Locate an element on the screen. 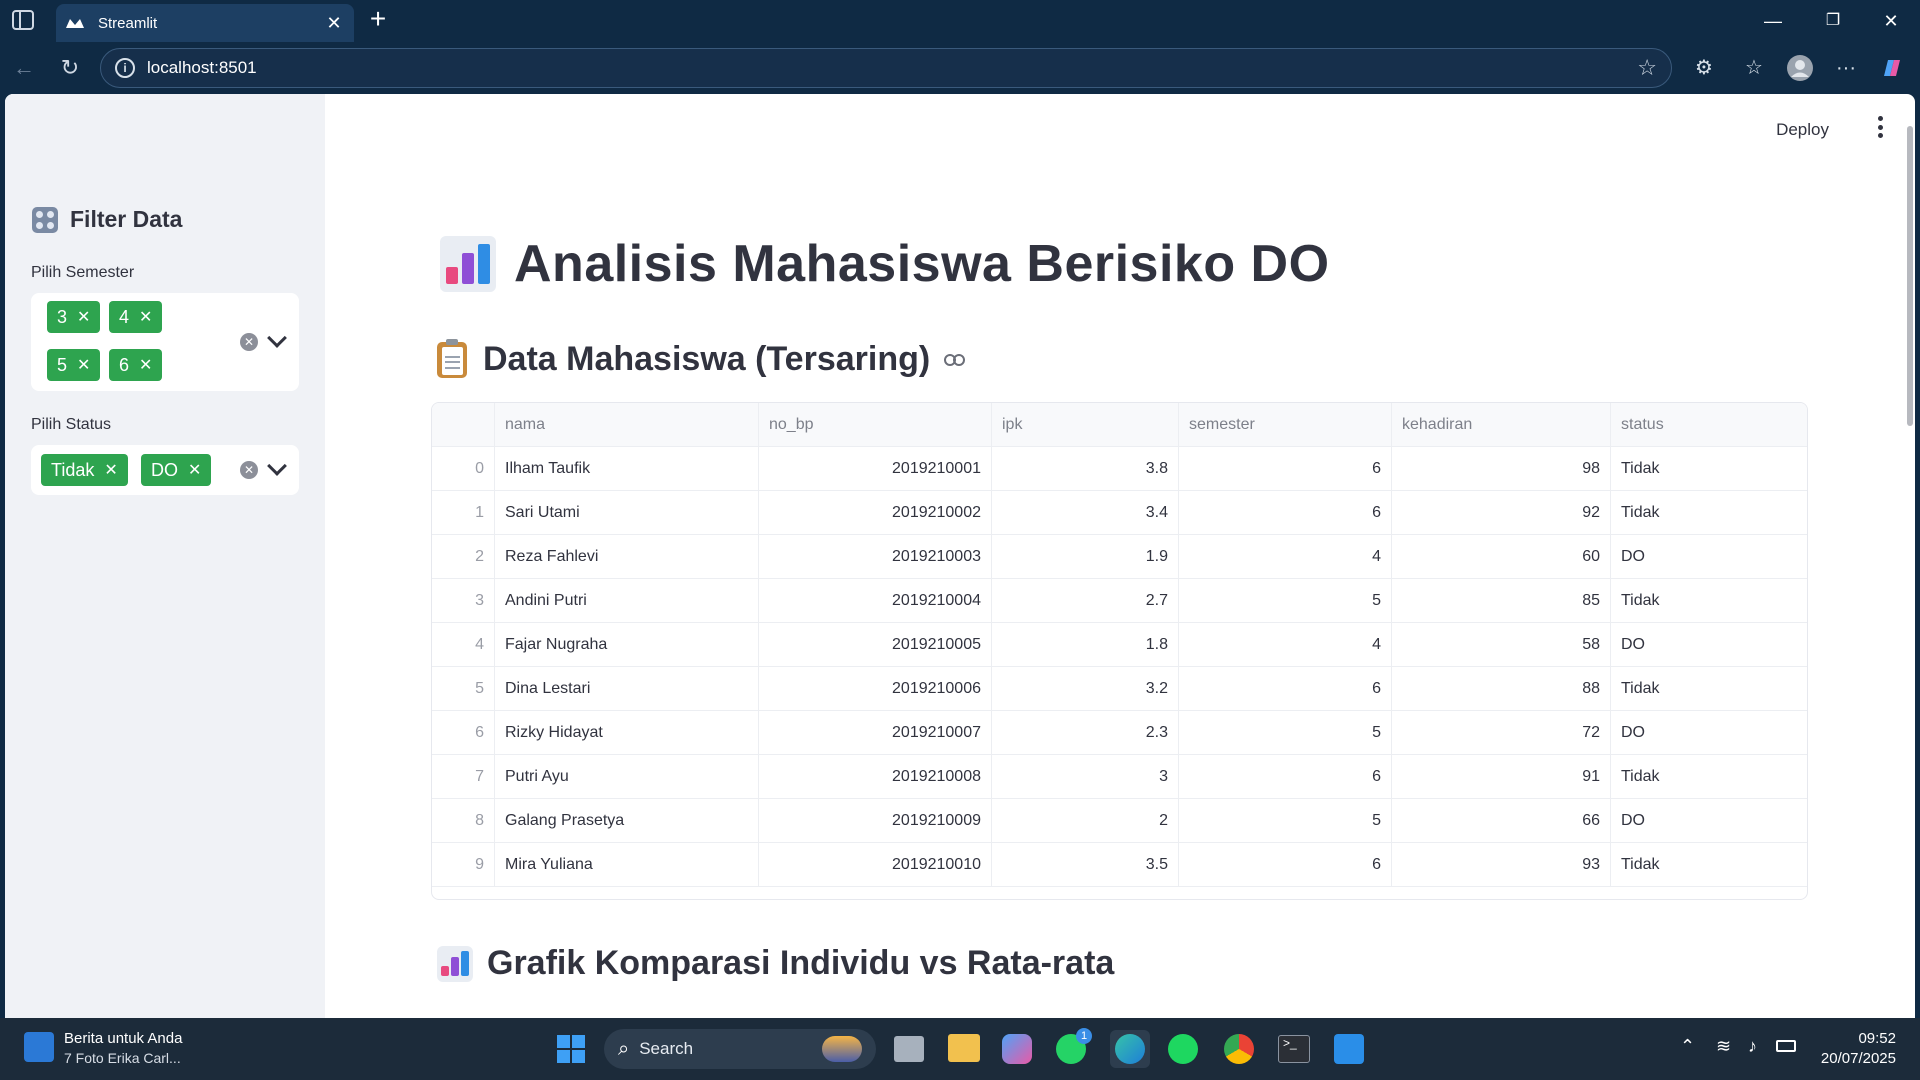 The width and height of the screenshot is (1920, 1080). table-cell: 2019210005 is located at coordinates (875, 645).